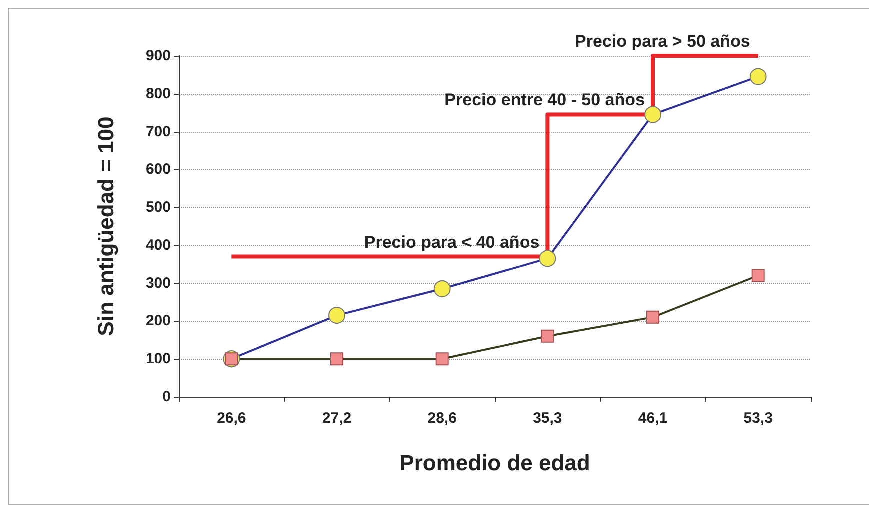  I want to click on x-tick-label: 27,2, so click(337, 418).